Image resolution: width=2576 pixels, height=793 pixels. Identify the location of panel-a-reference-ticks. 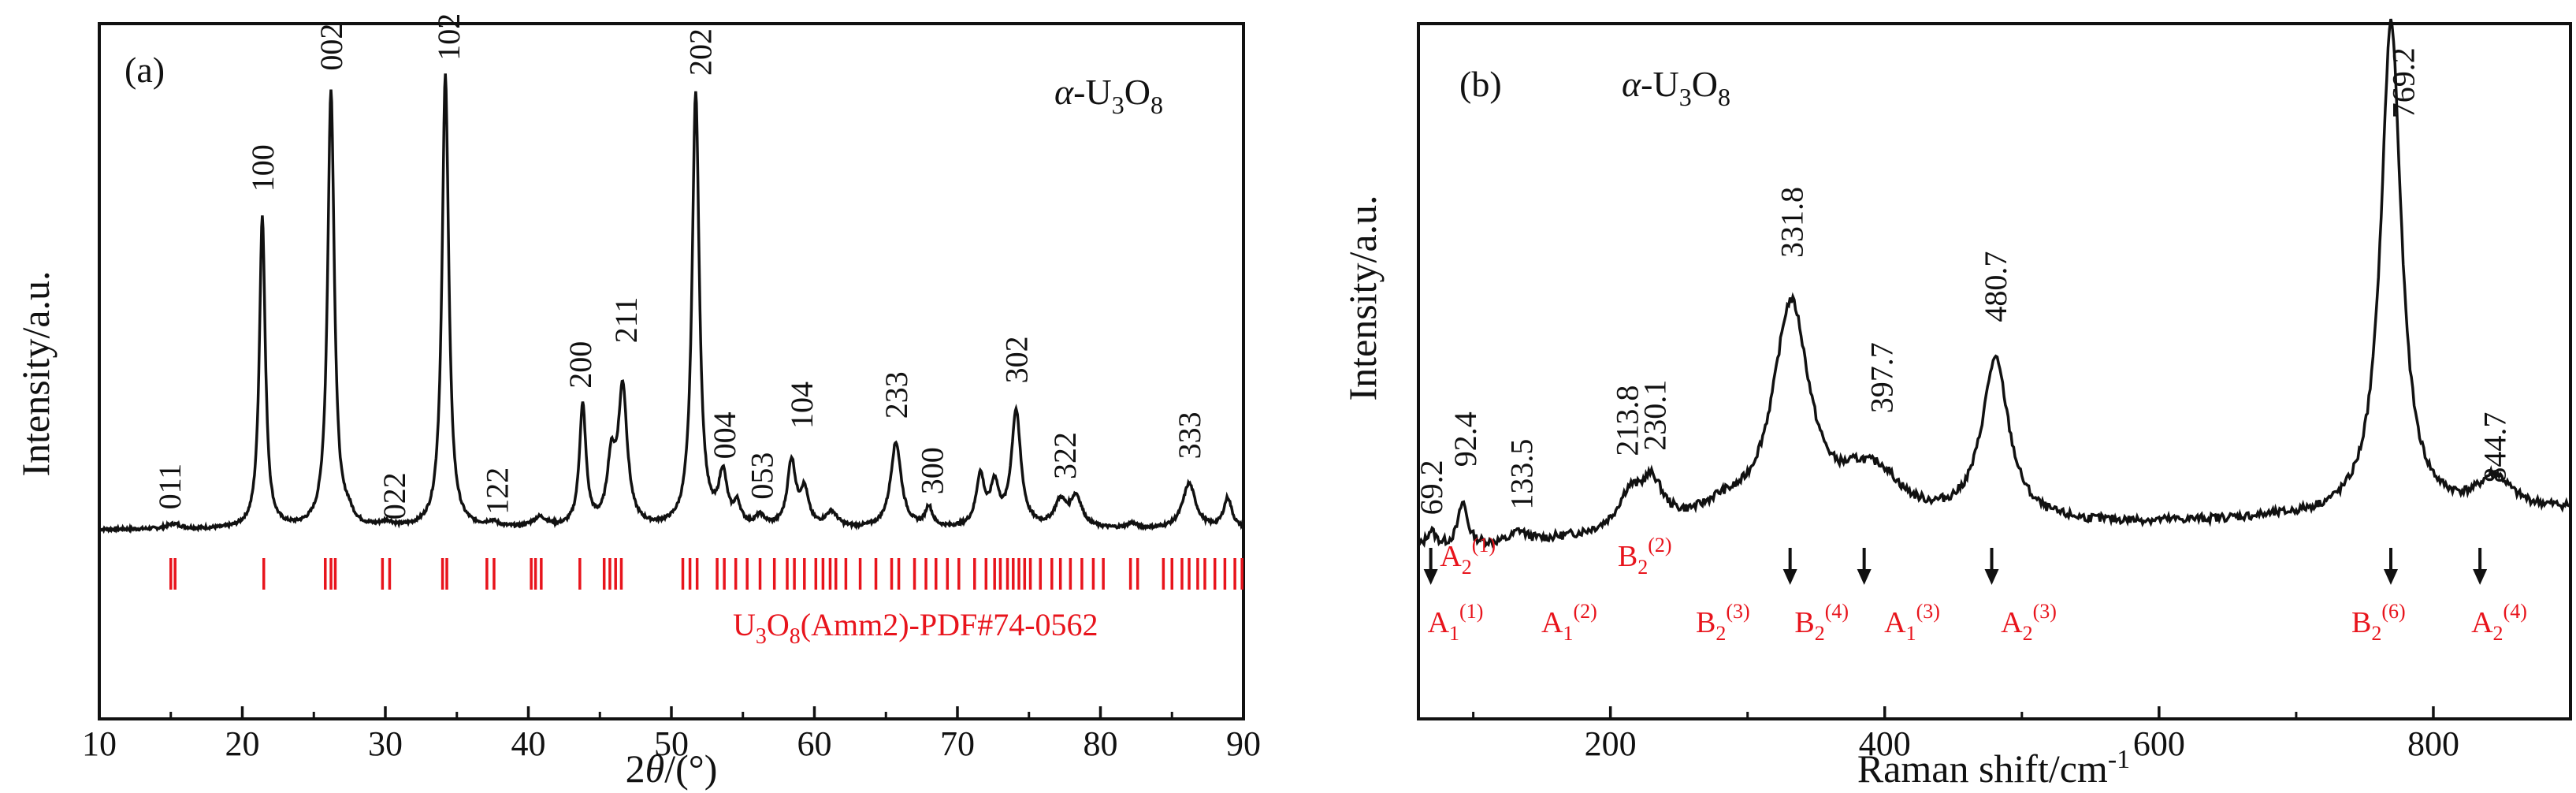
(706, 574).